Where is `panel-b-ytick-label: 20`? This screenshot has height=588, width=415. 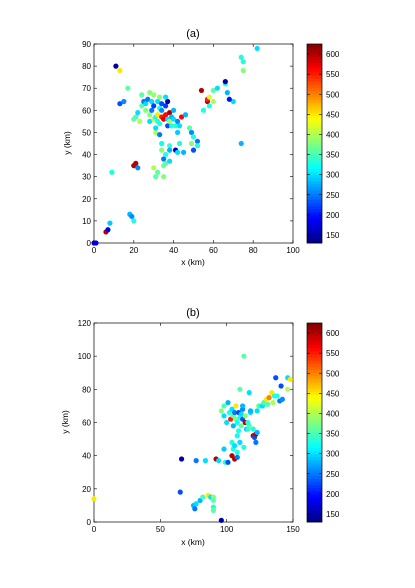 panel-b-ytick-label: 20 is located at coordinates (86, 489).